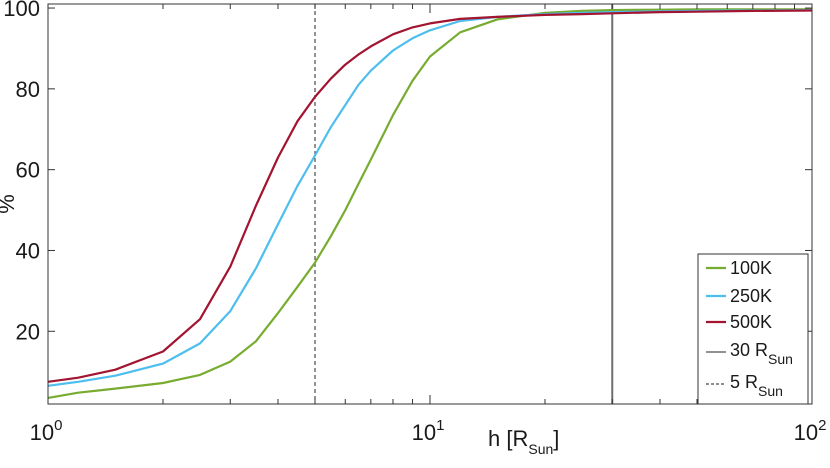  I want to click on legend-box, so click(753, 329).